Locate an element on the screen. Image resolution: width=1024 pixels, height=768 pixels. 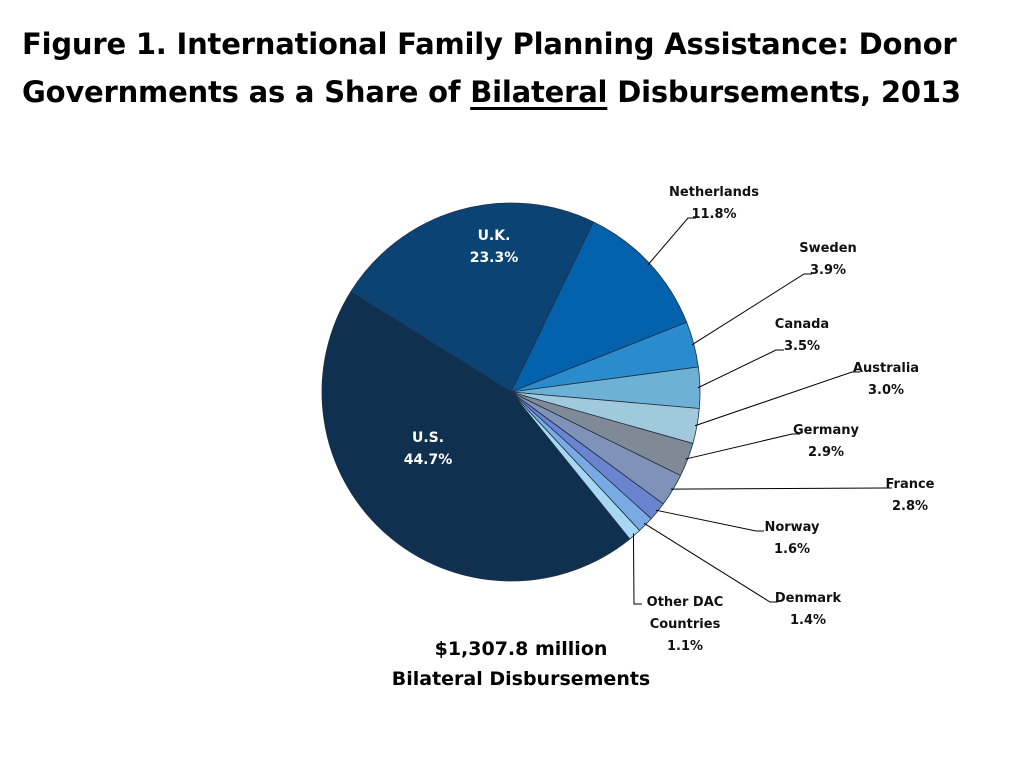
leader-line-sweden is located at coordinates (751, 309).